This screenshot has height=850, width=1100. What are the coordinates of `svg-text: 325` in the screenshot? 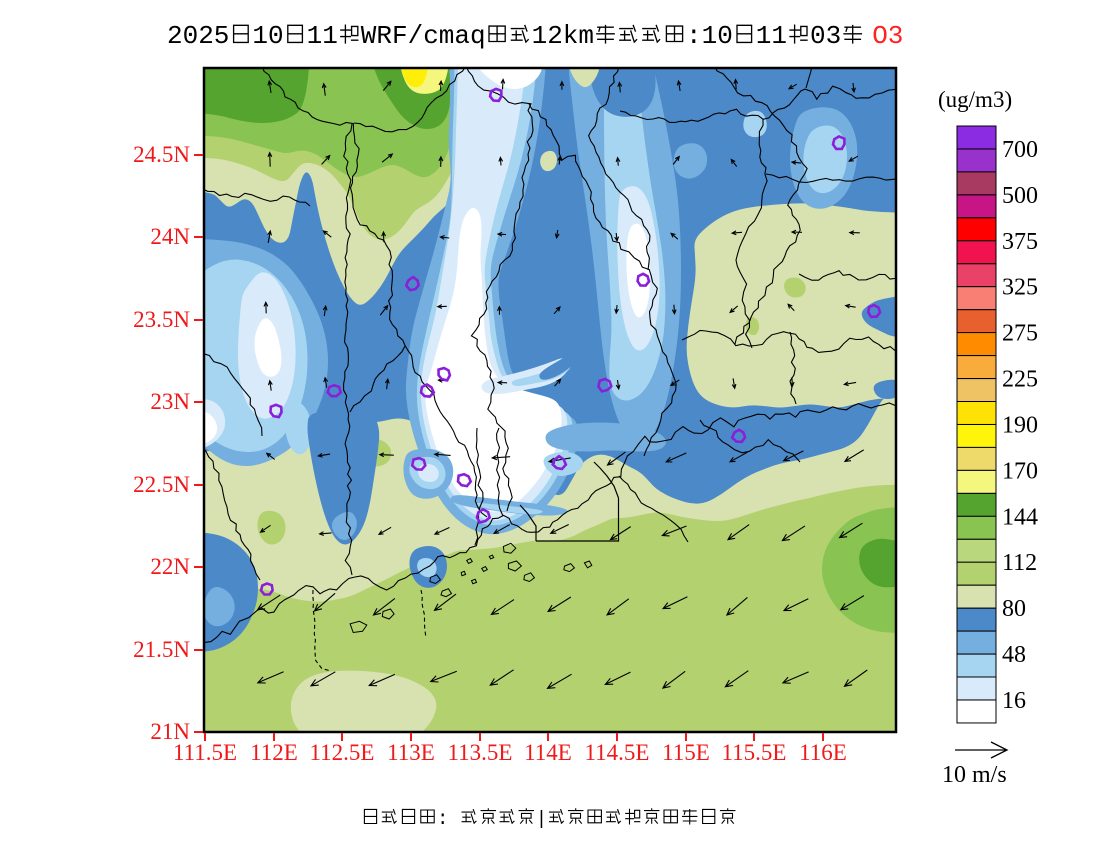 It's located at (1020, 288).